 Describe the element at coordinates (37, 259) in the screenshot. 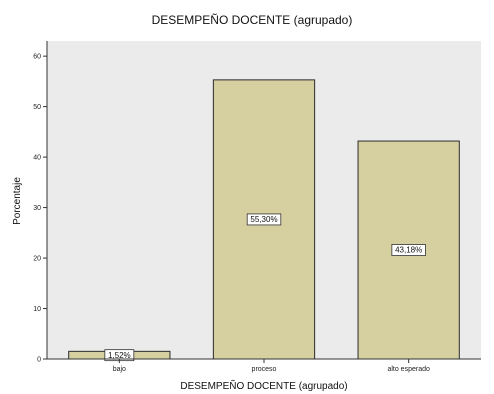

I see `y-tick-label: 20` at that location.